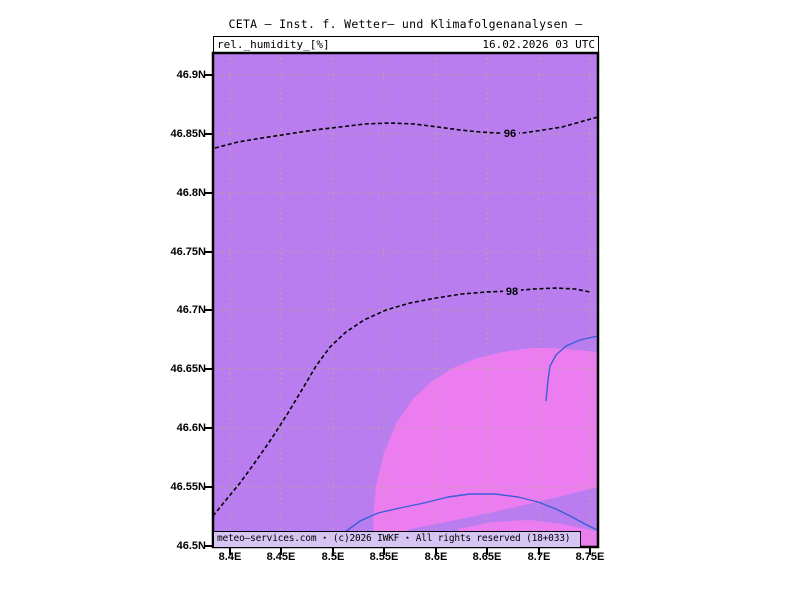 The image size is (800, 600). Describe the element at coordinates (539, 557) in the screenshot. I see `lon-tick-label: 8.7E` at that location.